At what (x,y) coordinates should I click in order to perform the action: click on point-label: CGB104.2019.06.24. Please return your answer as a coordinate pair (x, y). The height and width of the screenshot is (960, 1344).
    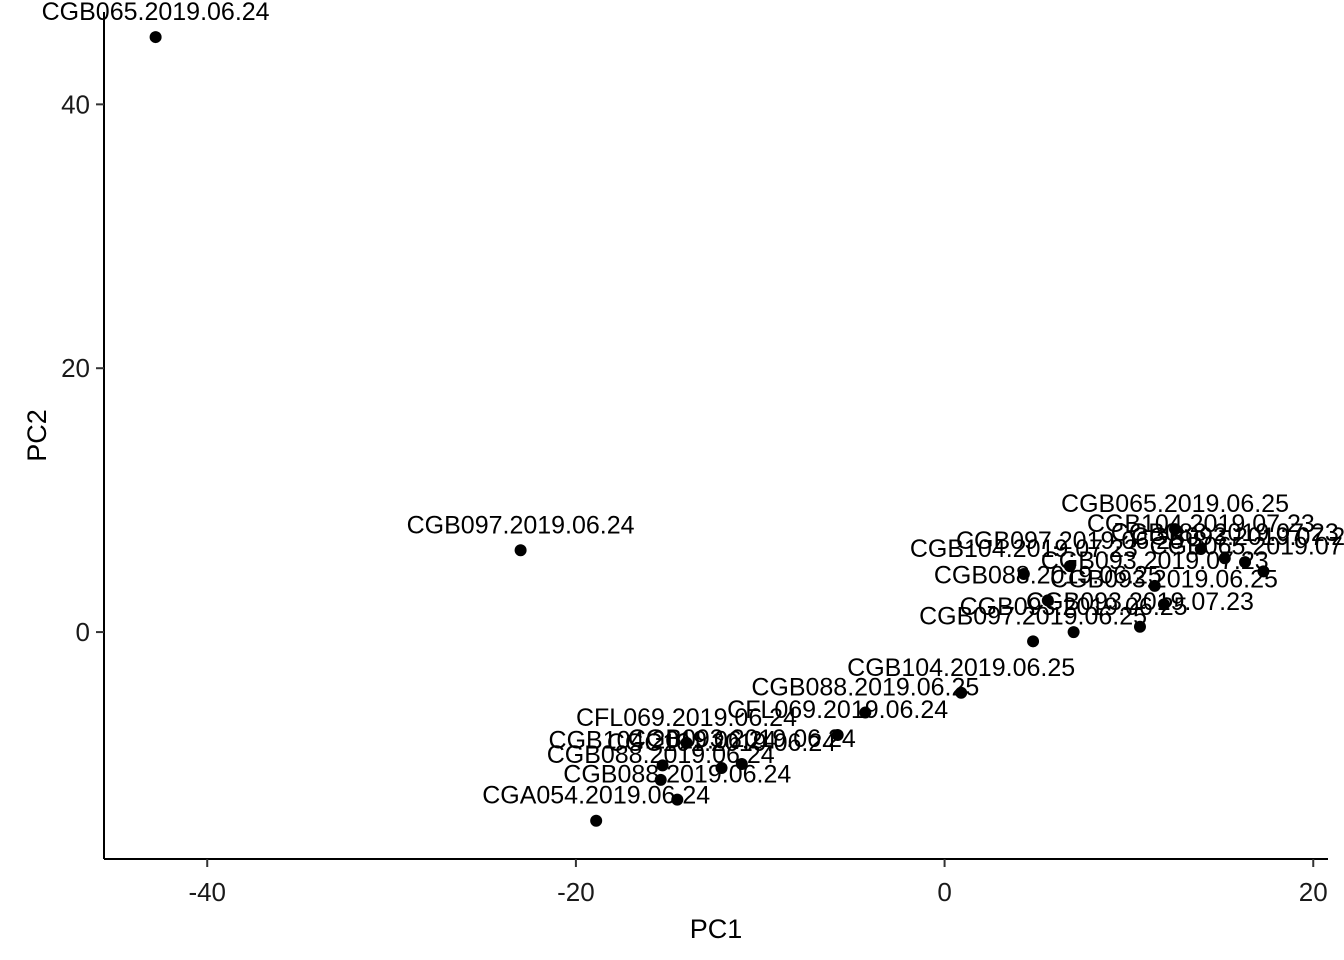
    Looking at the image, I should click on (663, 740).